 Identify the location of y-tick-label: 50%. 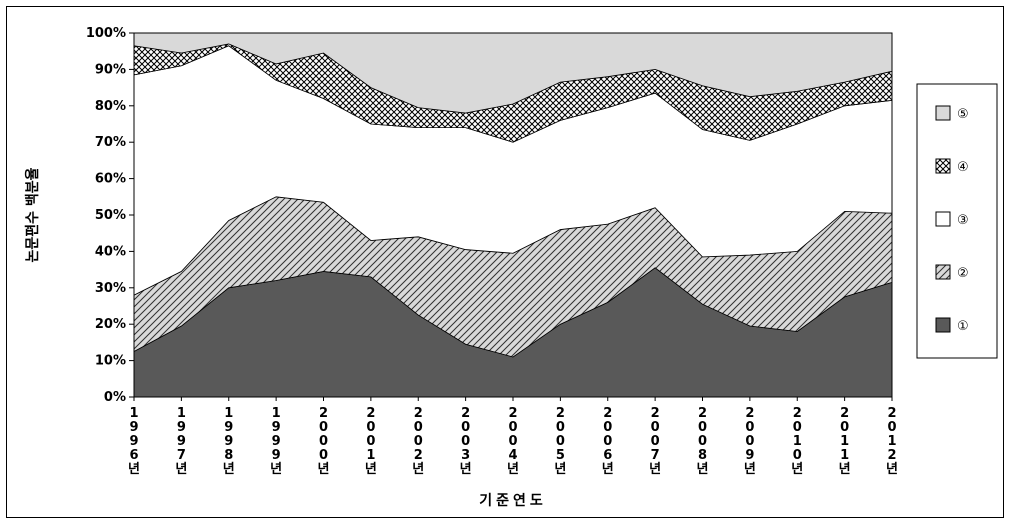
(110, 215).